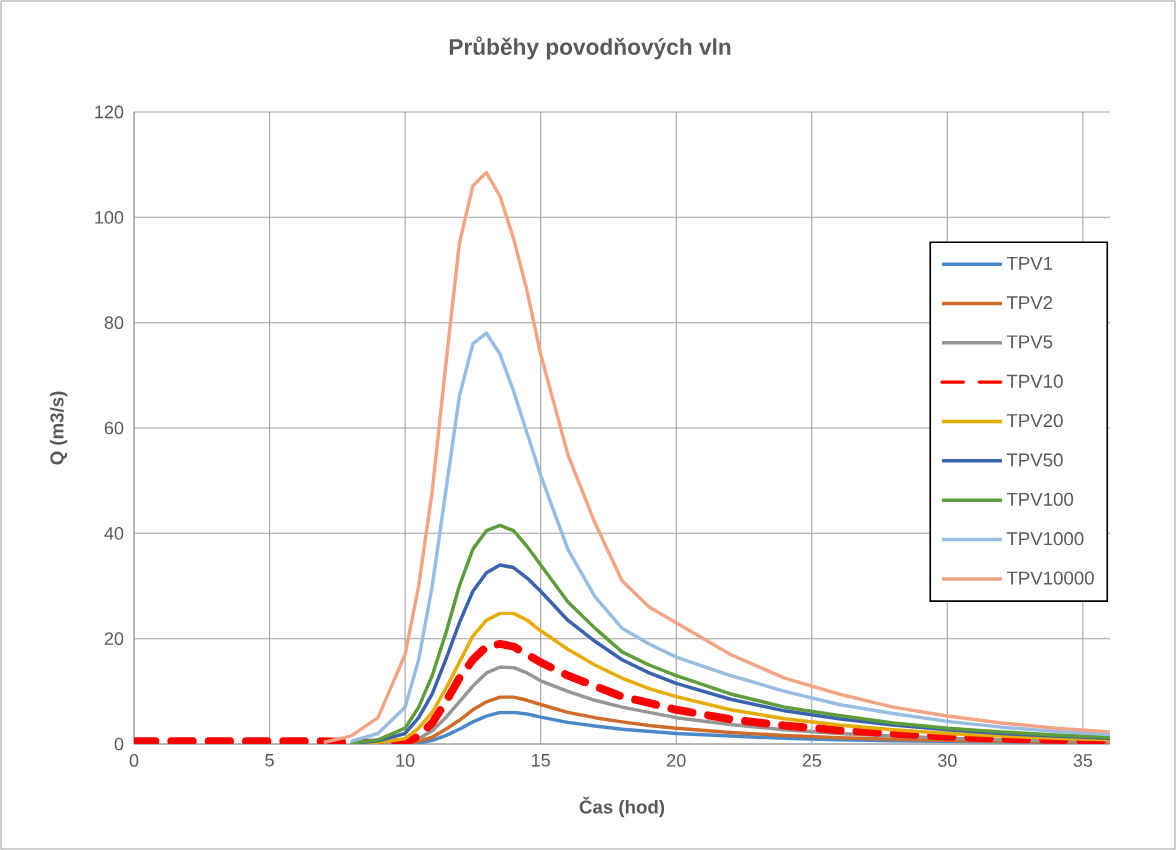 This screenshot has width=1176, height=850. What do you see at coordinates (676, 760) in the screenshot?
I see `x-tick-label: 20` at bounding box center [676, 760].